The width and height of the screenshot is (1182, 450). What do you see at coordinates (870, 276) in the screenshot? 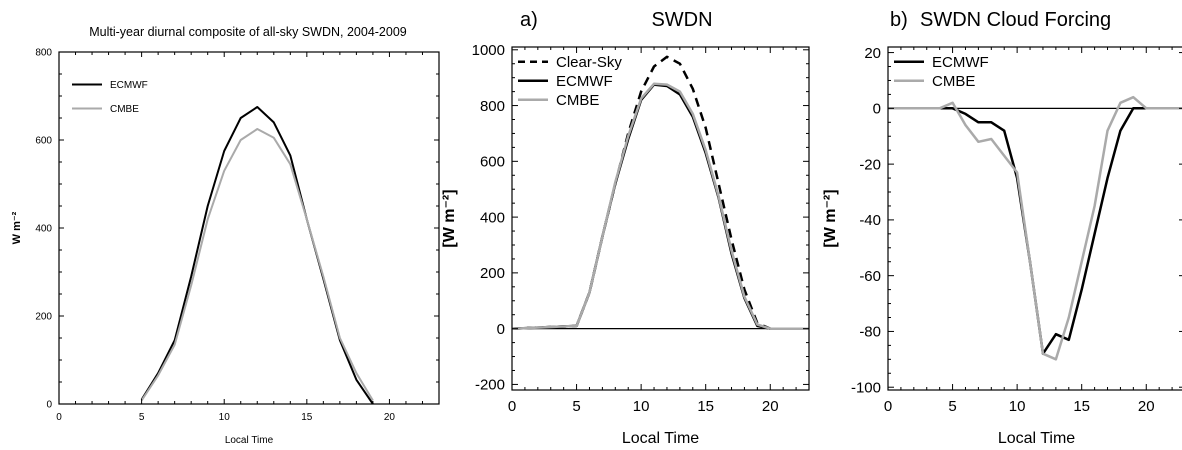
I see `y-tick-label: -60` at bounding box center [870, 276].